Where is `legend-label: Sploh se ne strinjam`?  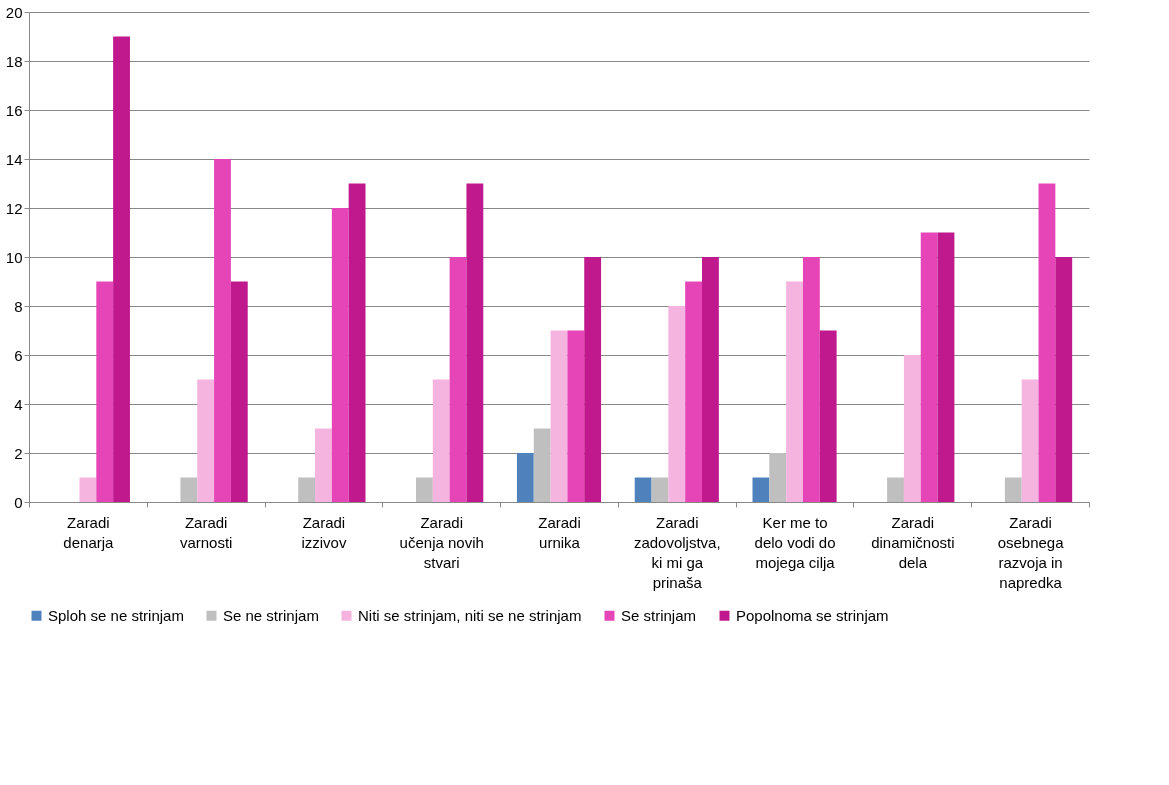 legend-label: Sploh se ne strinjam is located at coordinates (116, 615).